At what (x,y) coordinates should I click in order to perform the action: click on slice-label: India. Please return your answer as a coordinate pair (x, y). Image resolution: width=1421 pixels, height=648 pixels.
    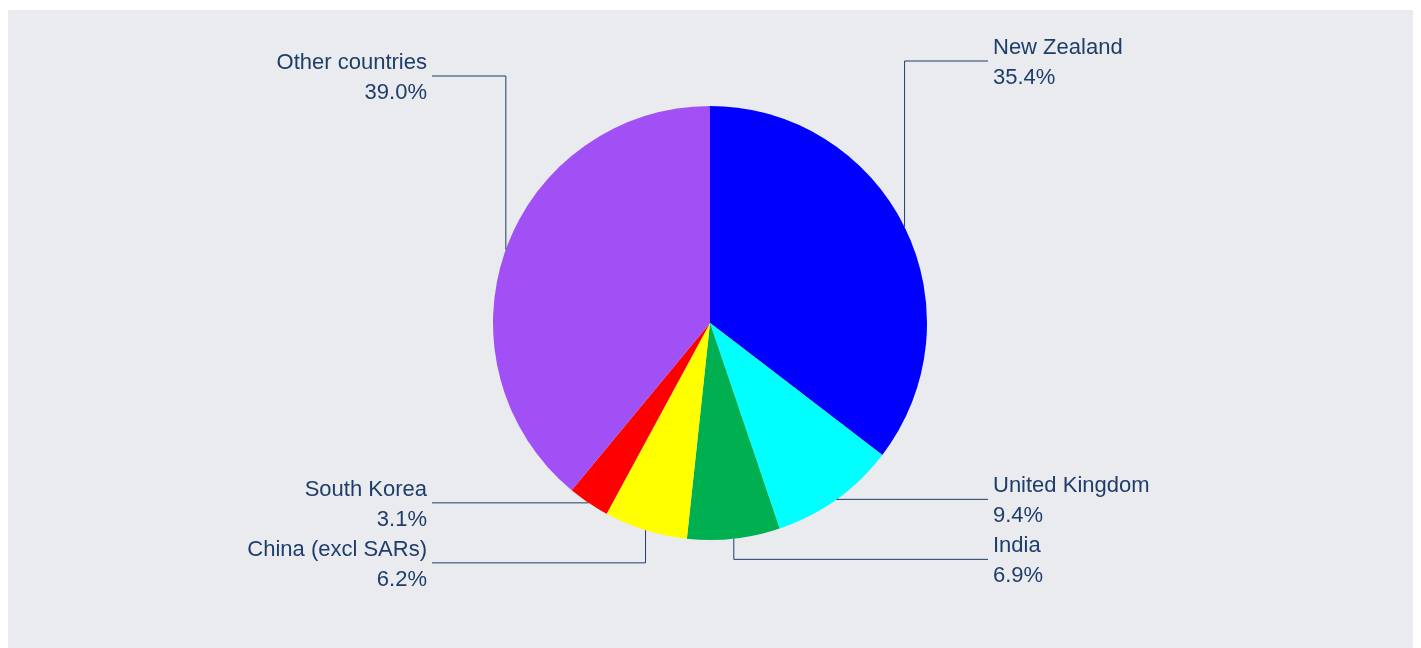
    Looking at the image, I should click on (1017, 545).